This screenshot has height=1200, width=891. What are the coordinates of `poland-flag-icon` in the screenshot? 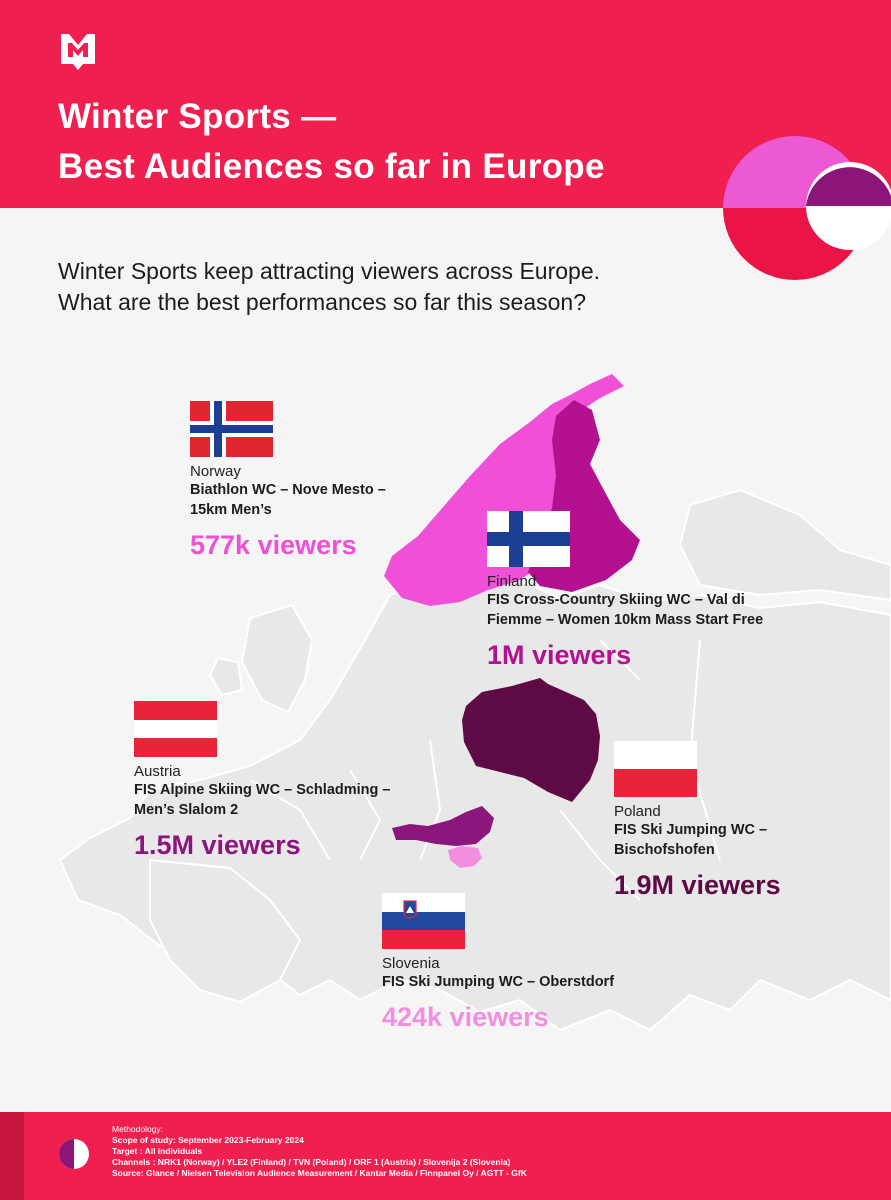 It's located at (655, 769).